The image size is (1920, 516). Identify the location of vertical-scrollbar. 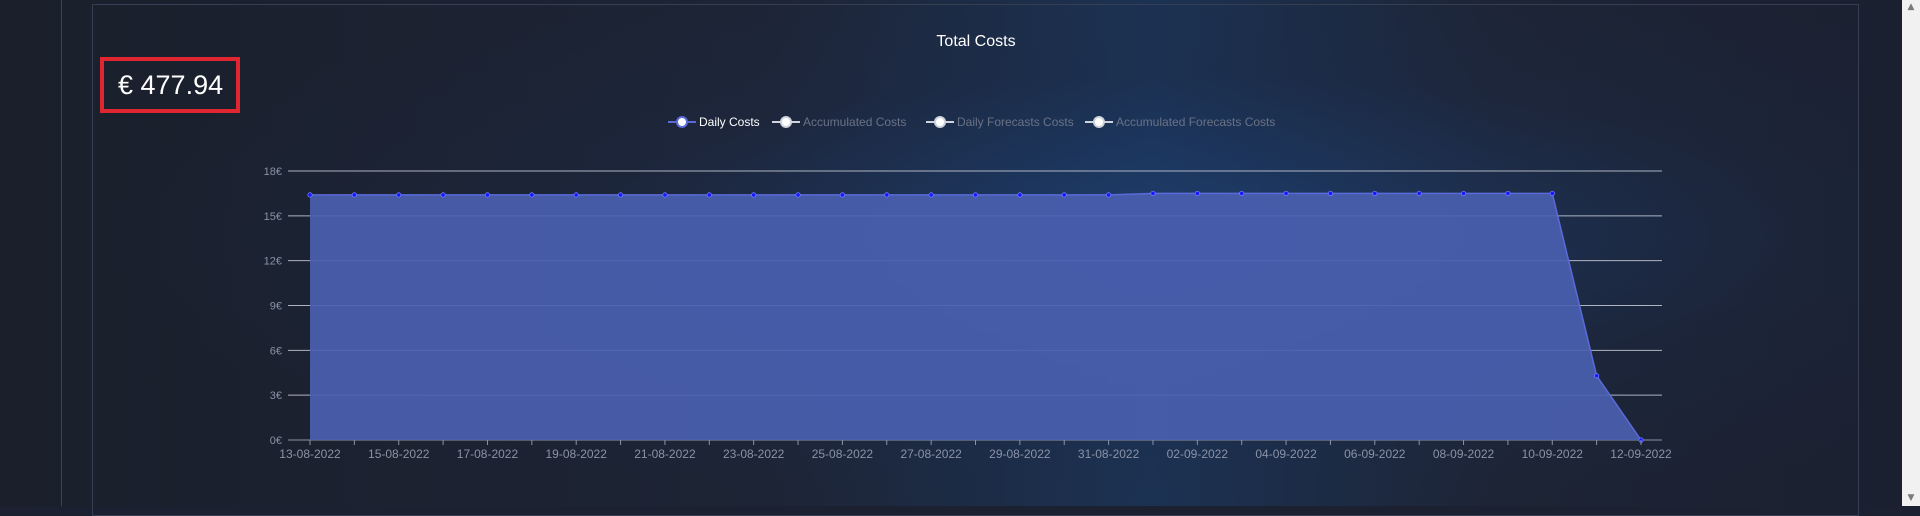
(1911, 253).